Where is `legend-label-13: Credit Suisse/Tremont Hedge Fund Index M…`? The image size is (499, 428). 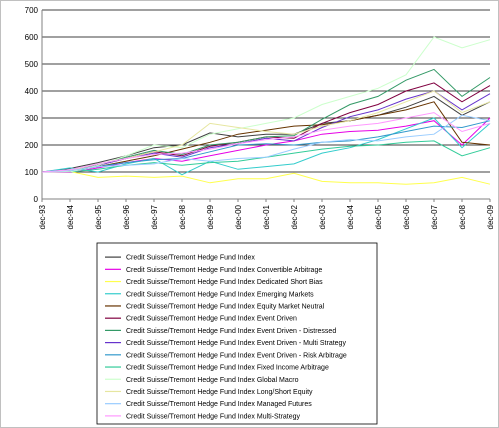
legend-label-13: Credit Suisse/Tremont Hedge Fund Index M… is located at coordinates (219, 404).